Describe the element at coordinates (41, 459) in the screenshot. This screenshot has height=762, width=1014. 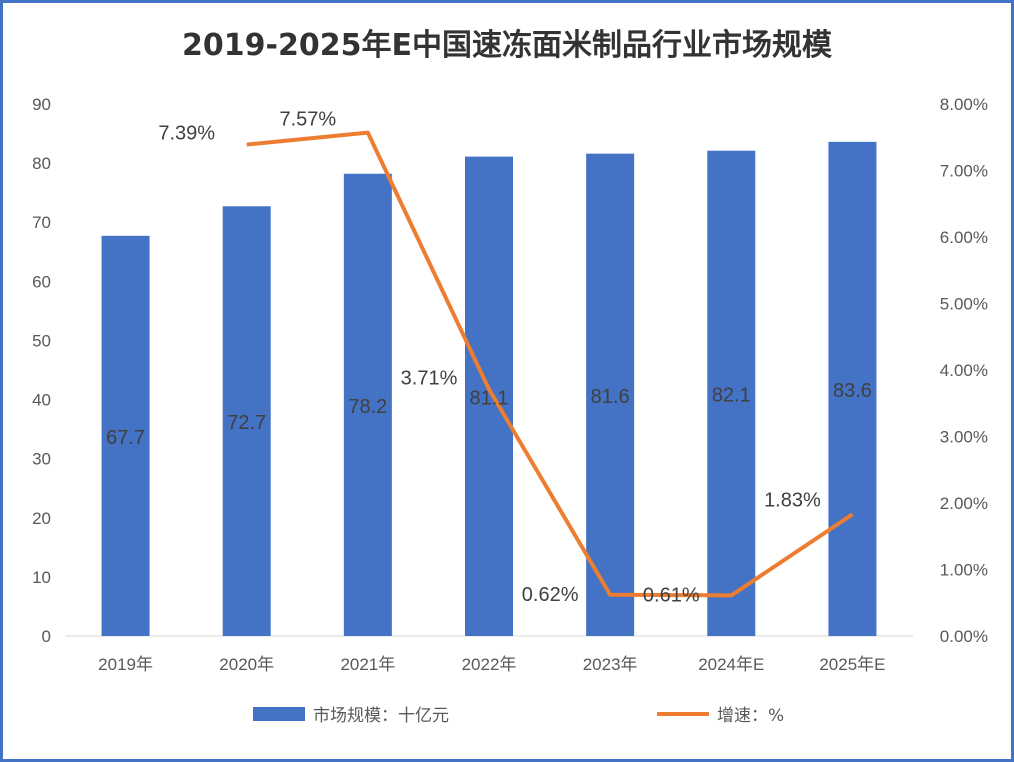
I see `y-left-tick-label: 30` at that location.